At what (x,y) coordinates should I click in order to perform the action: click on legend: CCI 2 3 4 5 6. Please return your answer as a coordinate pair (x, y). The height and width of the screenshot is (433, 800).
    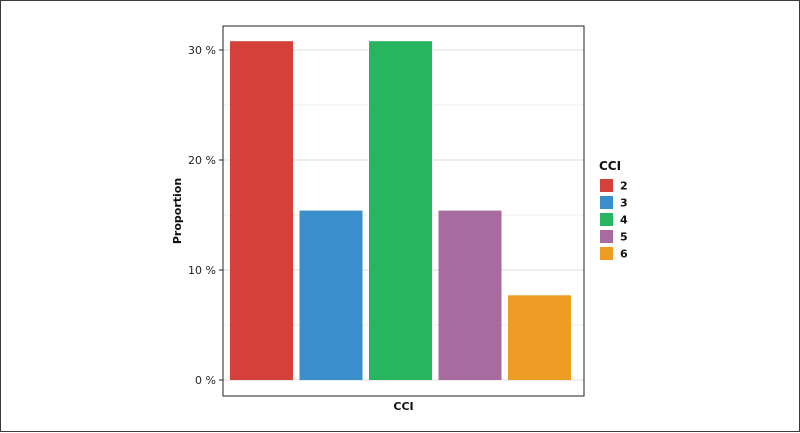
    Looking at the image, I should click on (613, 210).